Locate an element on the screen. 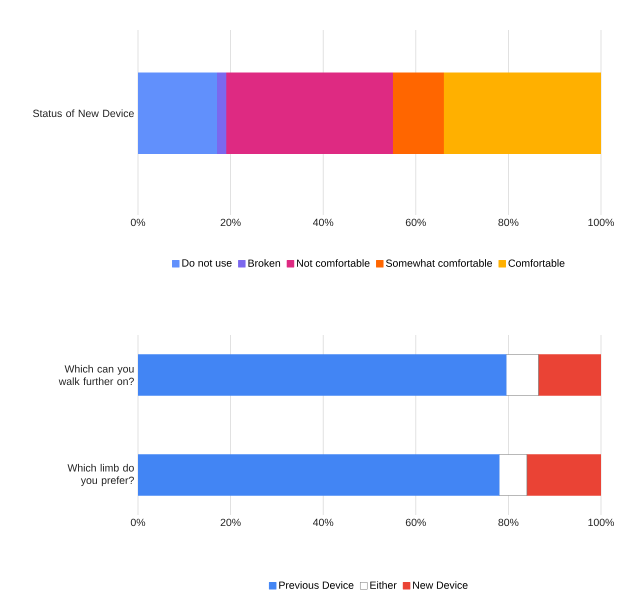 The image size is (621, 596). legend-label: Either is located at coordinates (383, 585).